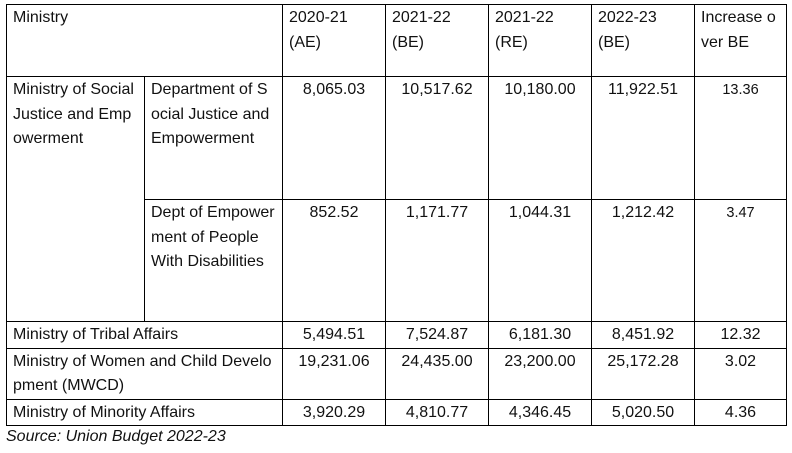 This screenshot has height=453, width=792. I want to click on header-increase-over-be: Increase over BE, so click(740, 40).